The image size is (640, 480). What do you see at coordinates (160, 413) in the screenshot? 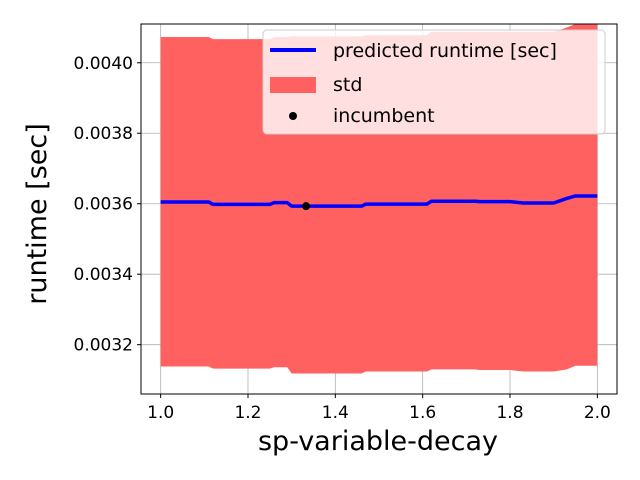
I see `x-tick-label: 1.0` at bounding box center [160, 413].